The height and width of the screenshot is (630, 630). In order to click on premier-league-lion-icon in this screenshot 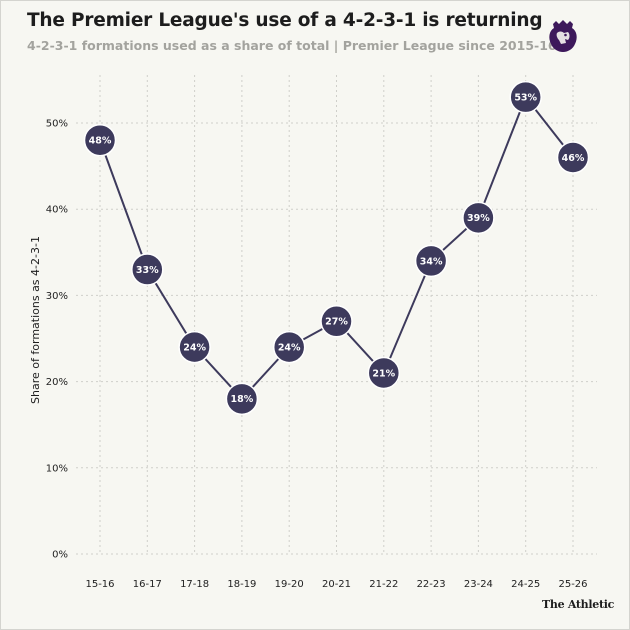, I will do `click(563, 36)`.